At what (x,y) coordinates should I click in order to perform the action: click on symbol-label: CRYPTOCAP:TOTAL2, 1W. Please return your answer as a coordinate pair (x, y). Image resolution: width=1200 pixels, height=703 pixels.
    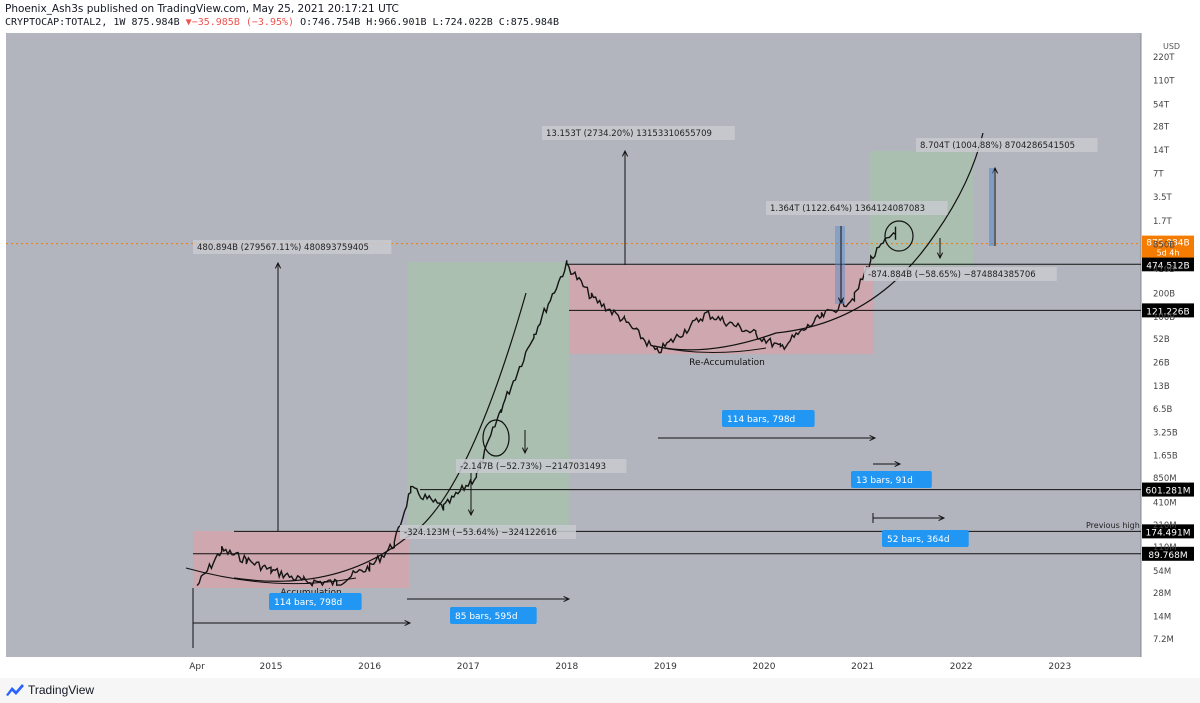
    Looking at the image, I should click on (65, 22).